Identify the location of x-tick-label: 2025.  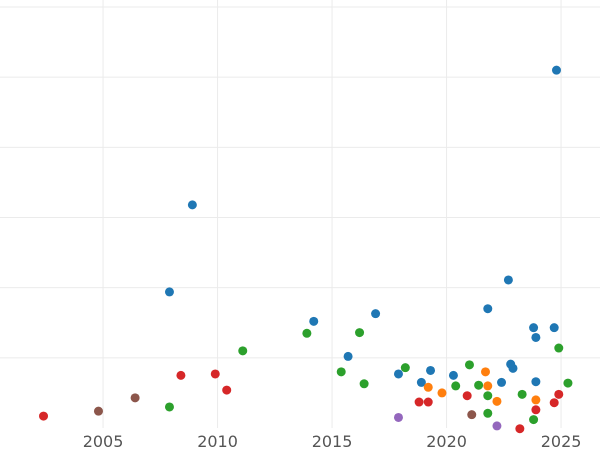
(561, 441).